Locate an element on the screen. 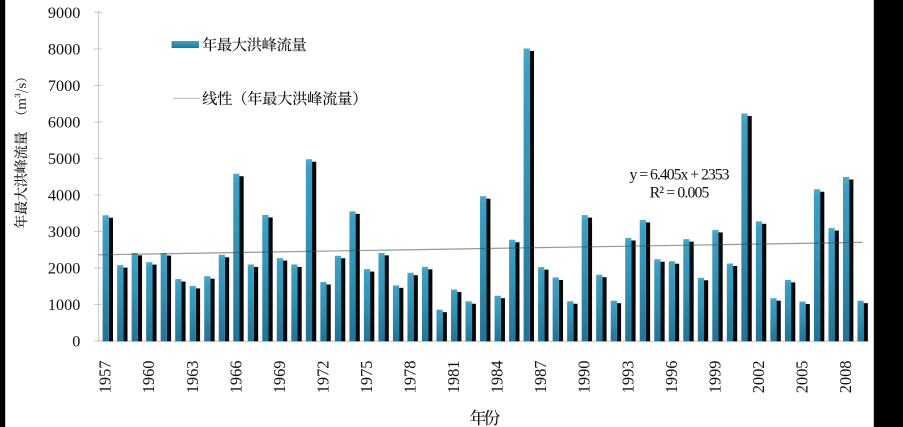 The width and height of the screenshot is (903, 427). svg-text: 1969 is located at coordinates (279, 377).